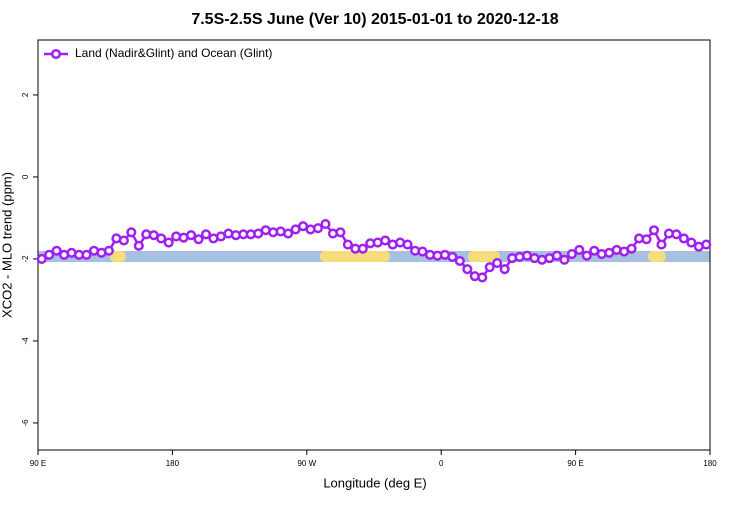 This screenshot has width=750, height=505. What do you see at coordinates (25, 259) in the screenshot?
I see `y-tick-label: -2` at bounding box center [25, 259].